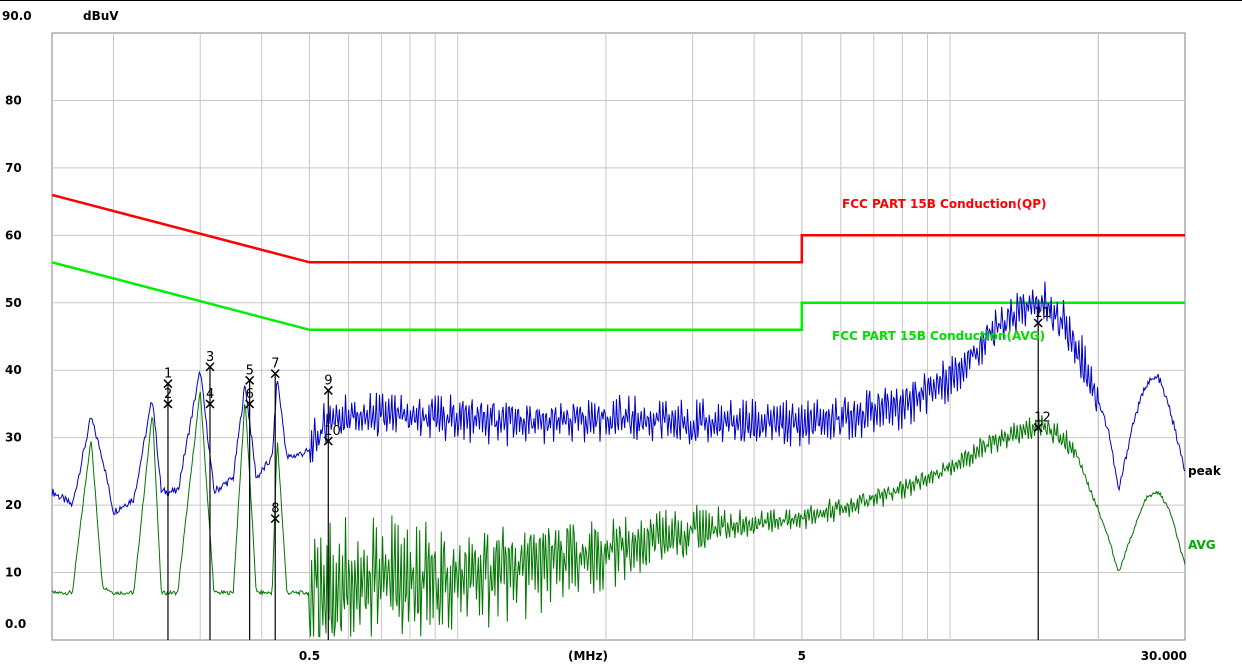 The width and height of the screenshot is (1242, 666). Describe the element at coordinates (101, 16) in the screenshot. I see `y-unit-label: dBuV` at that location.